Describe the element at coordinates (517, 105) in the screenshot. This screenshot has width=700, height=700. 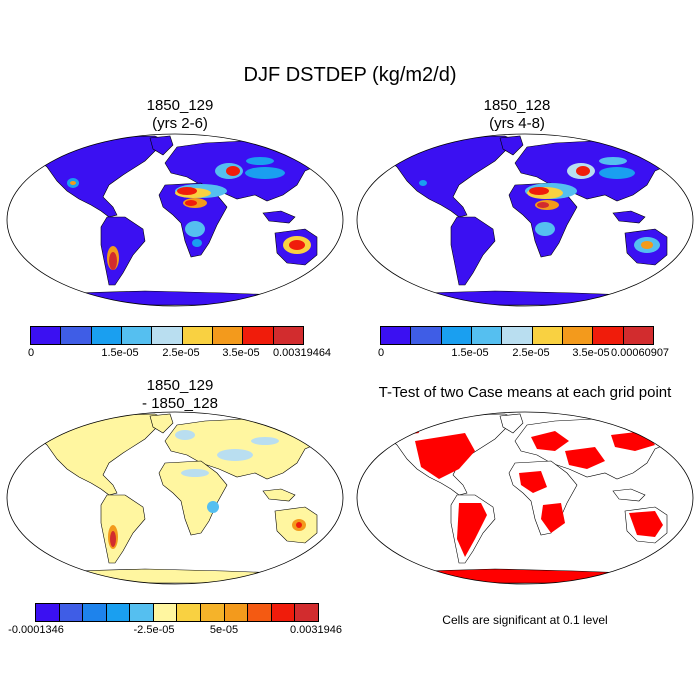
I see `panel-2-title-line1: 1850_128` at that location.